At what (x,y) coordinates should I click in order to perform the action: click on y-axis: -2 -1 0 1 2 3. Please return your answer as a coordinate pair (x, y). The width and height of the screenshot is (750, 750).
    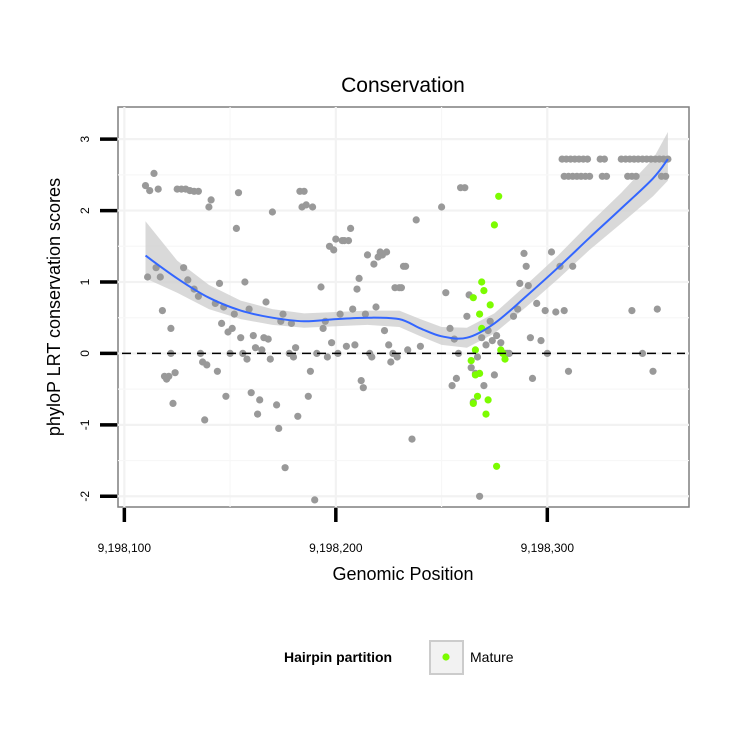
    Looking at the image, I should click on (97, 318).